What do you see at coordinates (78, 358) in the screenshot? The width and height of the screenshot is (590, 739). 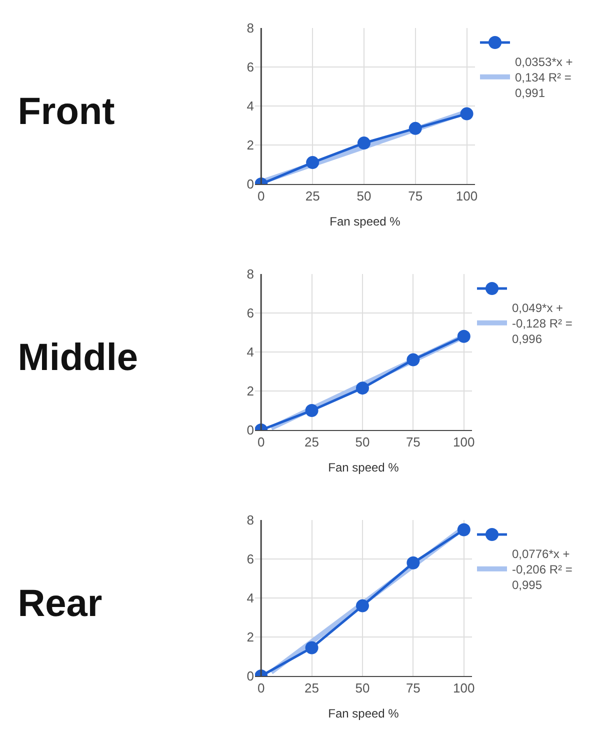 I see `text: Middle` at bounding box center [78, 358].